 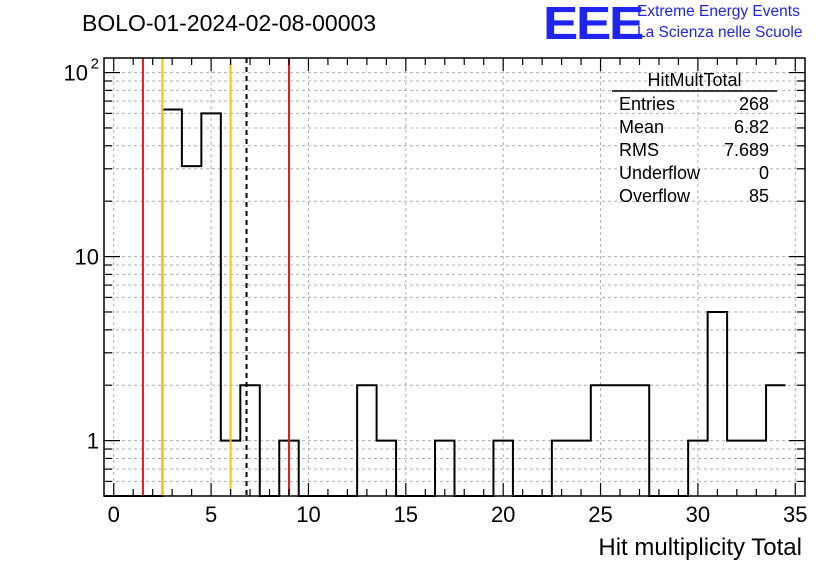 I want to click on stats-label: RMS, so click(x=639, y=150).